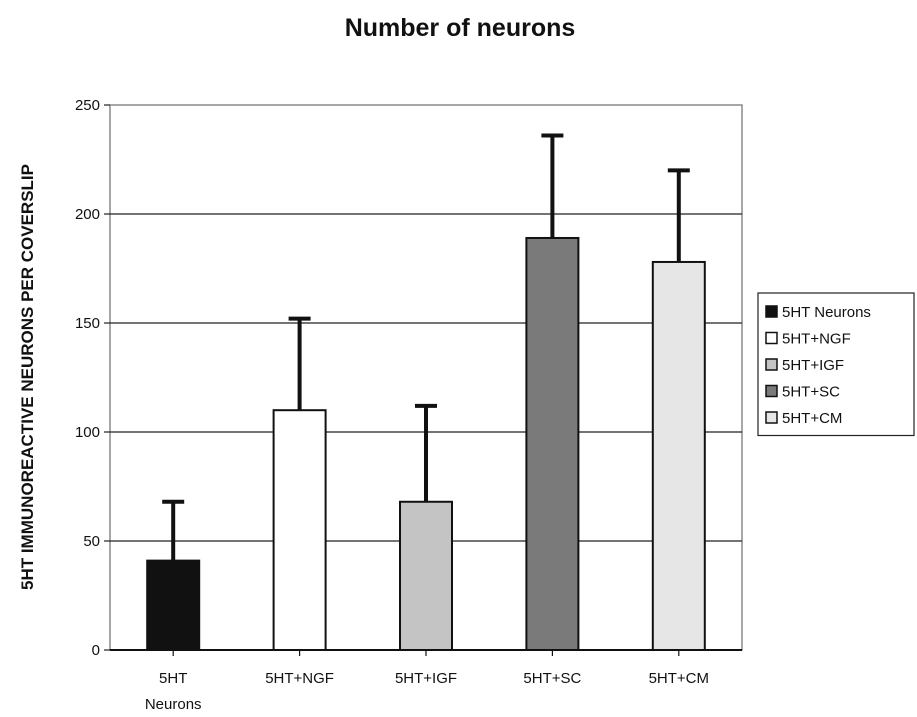 The height and width of the screenshot is (717, 917). I want to click on legend-box, so click(836, 364).